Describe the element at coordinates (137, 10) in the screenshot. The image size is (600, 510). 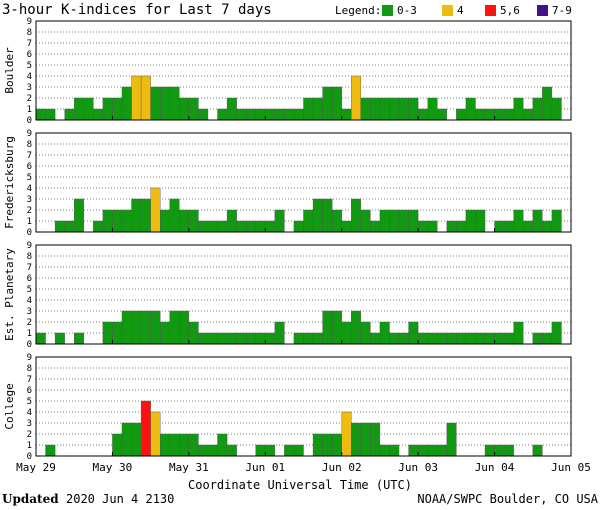
I see `chart-title: 3-hour K-indices for Last 7 days` at that location.